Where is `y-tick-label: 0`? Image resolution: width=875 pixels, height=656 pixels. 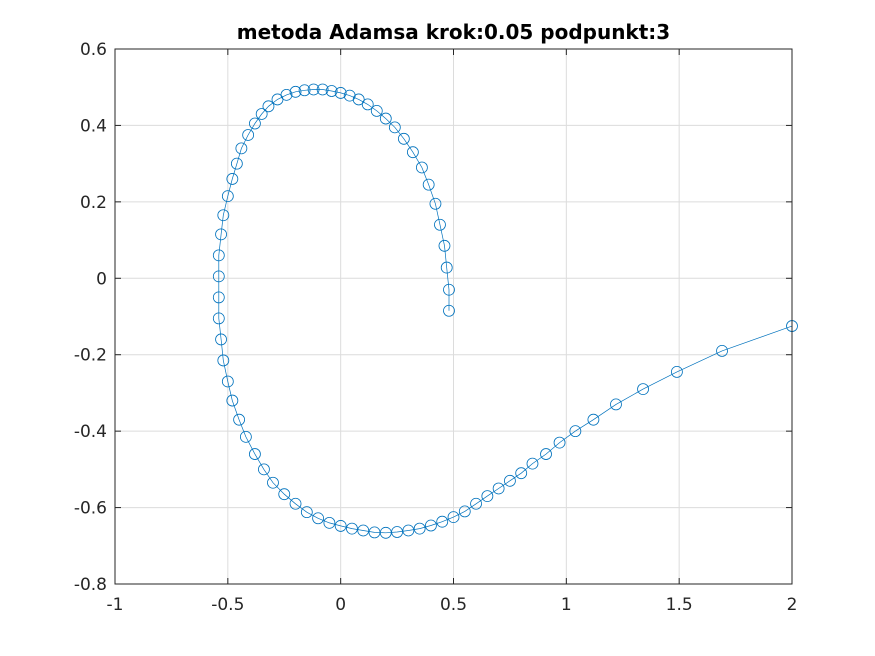
y-tick-label: 0 is located at coordinates (101, 279).